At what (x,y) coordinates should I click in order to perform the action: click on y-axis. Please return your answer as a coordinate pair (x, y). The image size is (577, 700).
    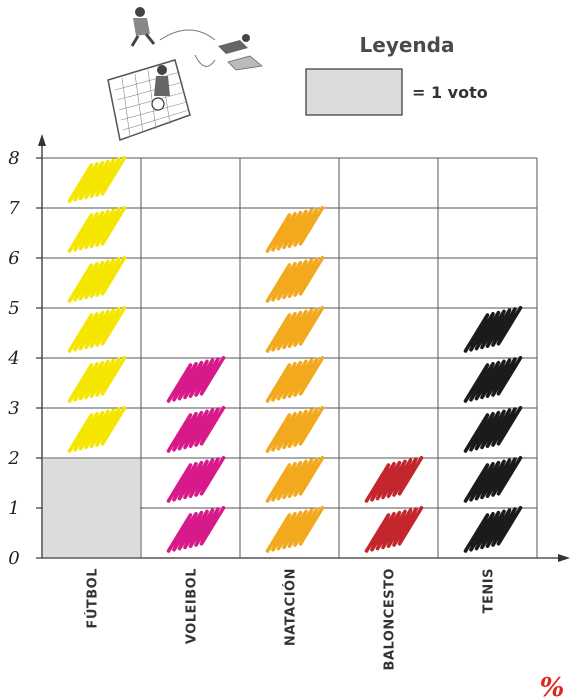
    Looking at the image, I should click on (42, 346).